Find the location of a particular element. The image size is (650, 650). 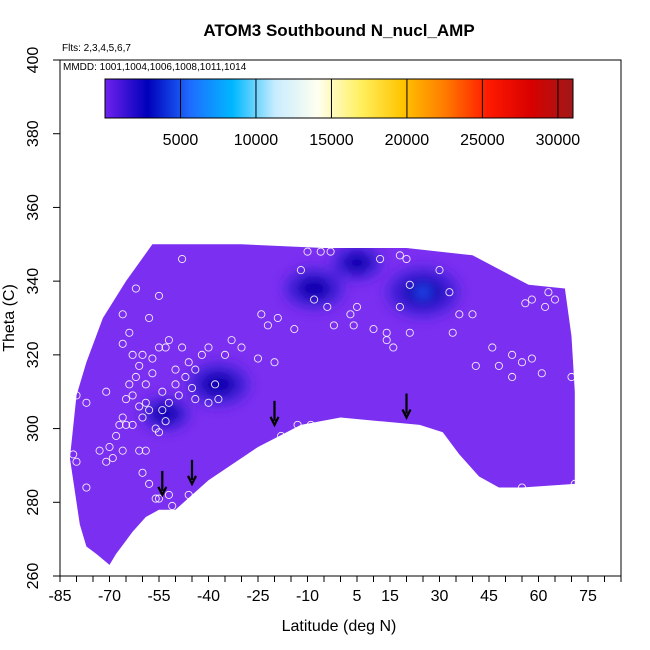

y-tick-label: 340 is located at coordinates (33, 281).